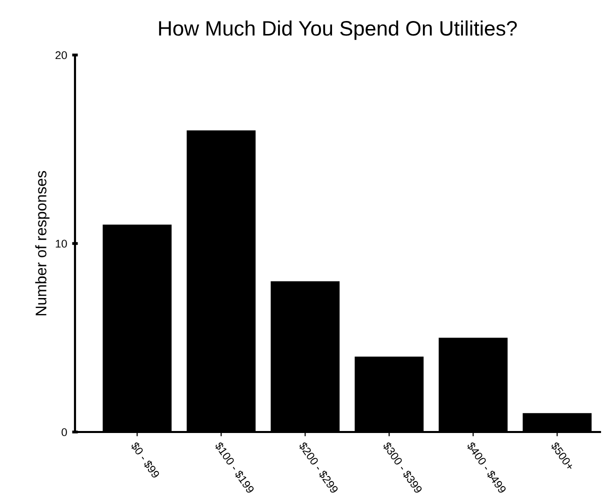 This screenshot has height=504, width=609. What do you see at coordinates (61, 55) in the screenshot?
I see `y-tick-label: 20` at bounding box center [61, 55].